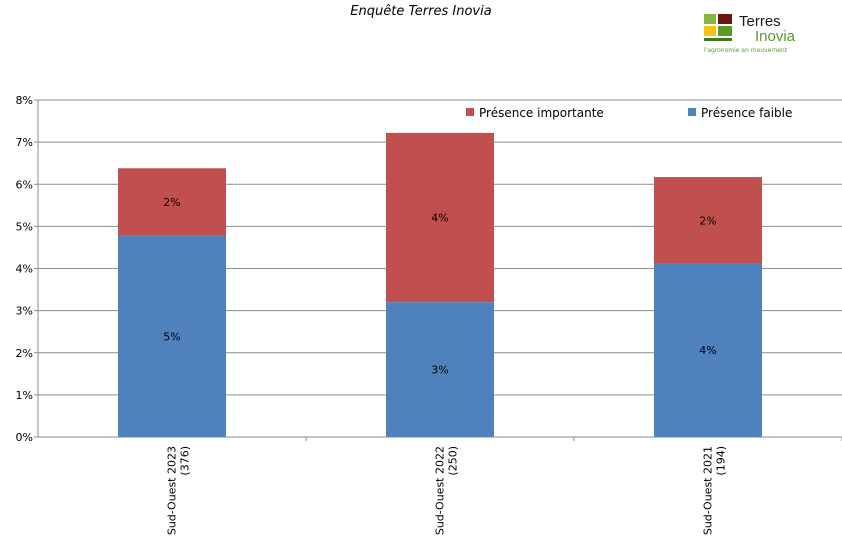 The width and height of the screenshot is (842, 541). Describe the element at coordinates (185, 461) in the screenshot. I see `category-label-count: (376)` at that location.